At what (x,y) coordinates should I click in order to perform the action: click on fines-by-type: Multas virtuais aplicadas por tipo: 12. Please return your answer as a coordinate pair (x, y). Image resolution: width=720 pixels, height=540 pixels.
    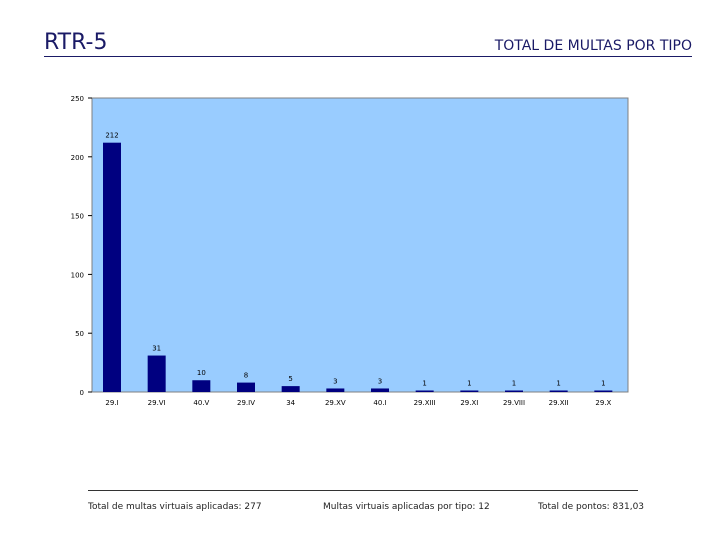
    Looking at the image, I should click on (406, 507).